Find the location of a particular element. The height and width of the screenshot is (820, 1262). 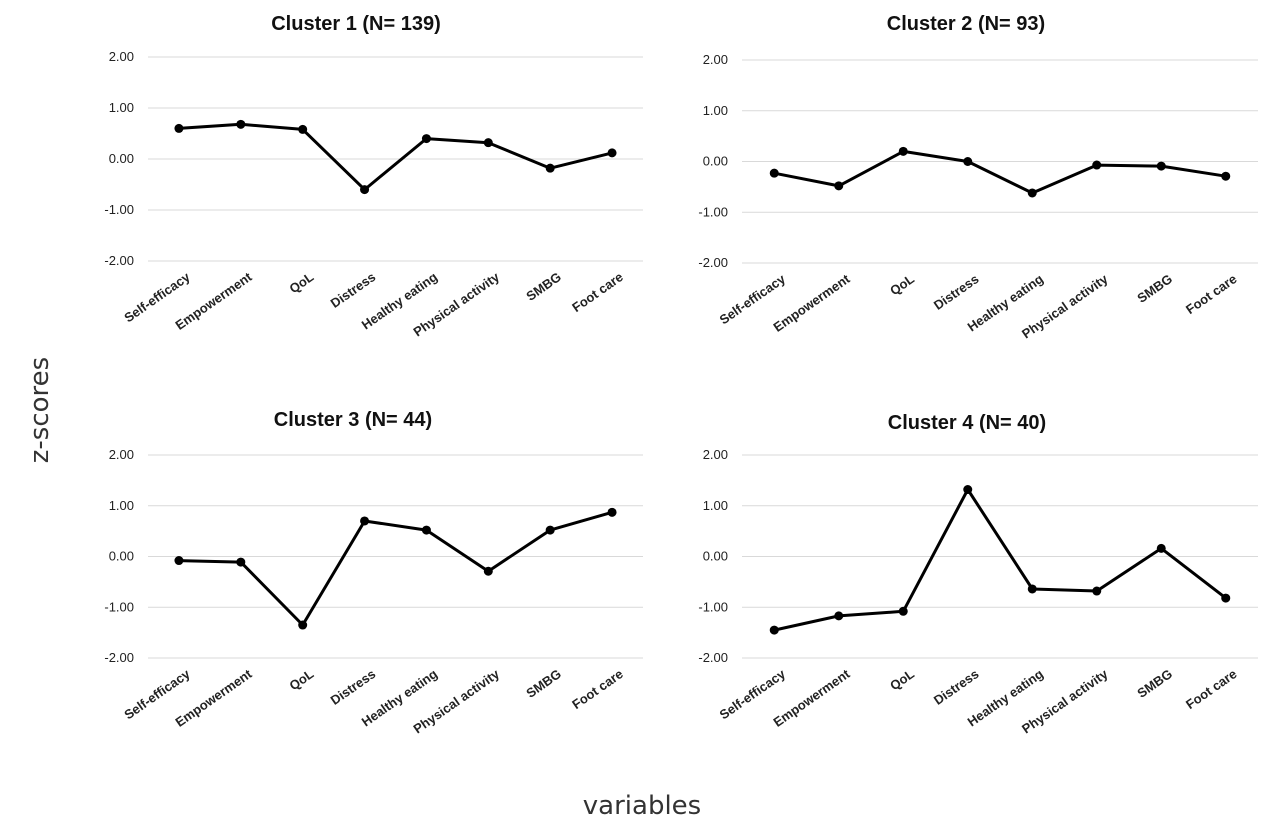

x-axis-title: variables is located at coordinates (642, 805).